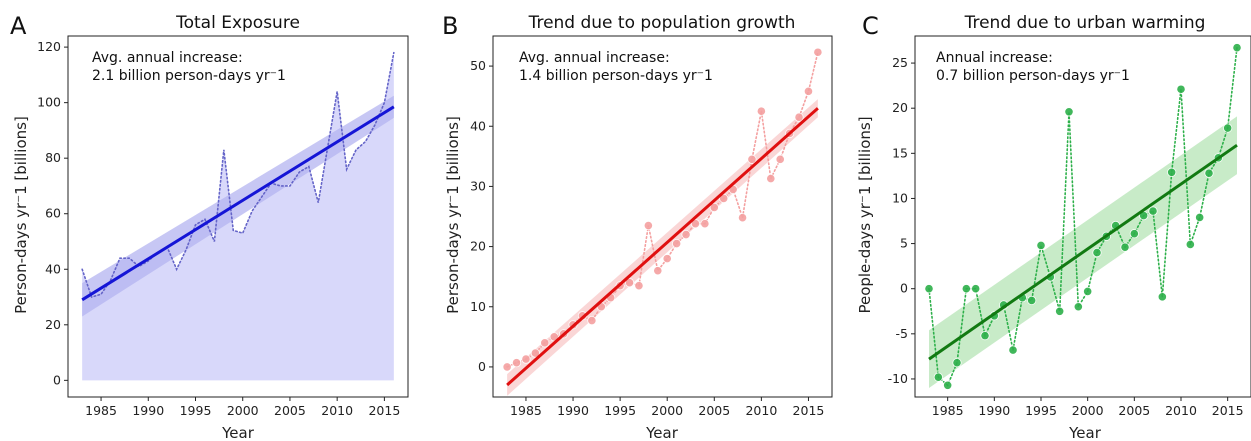 The image size is (1251, 441). Describe the element at coordinates (809, 410) in the screenshot. I see `x-tick-label-b: 2015` at that location.